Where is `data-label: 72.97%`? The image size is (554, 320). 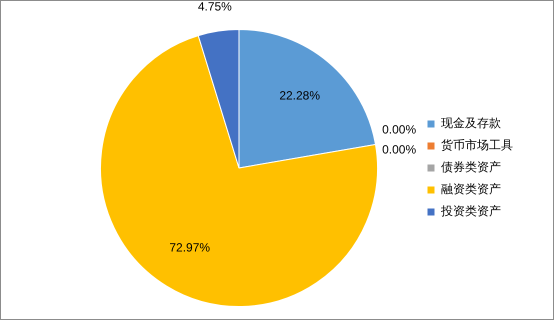
data-label: 72.97% is located at coordinates (189, 247).